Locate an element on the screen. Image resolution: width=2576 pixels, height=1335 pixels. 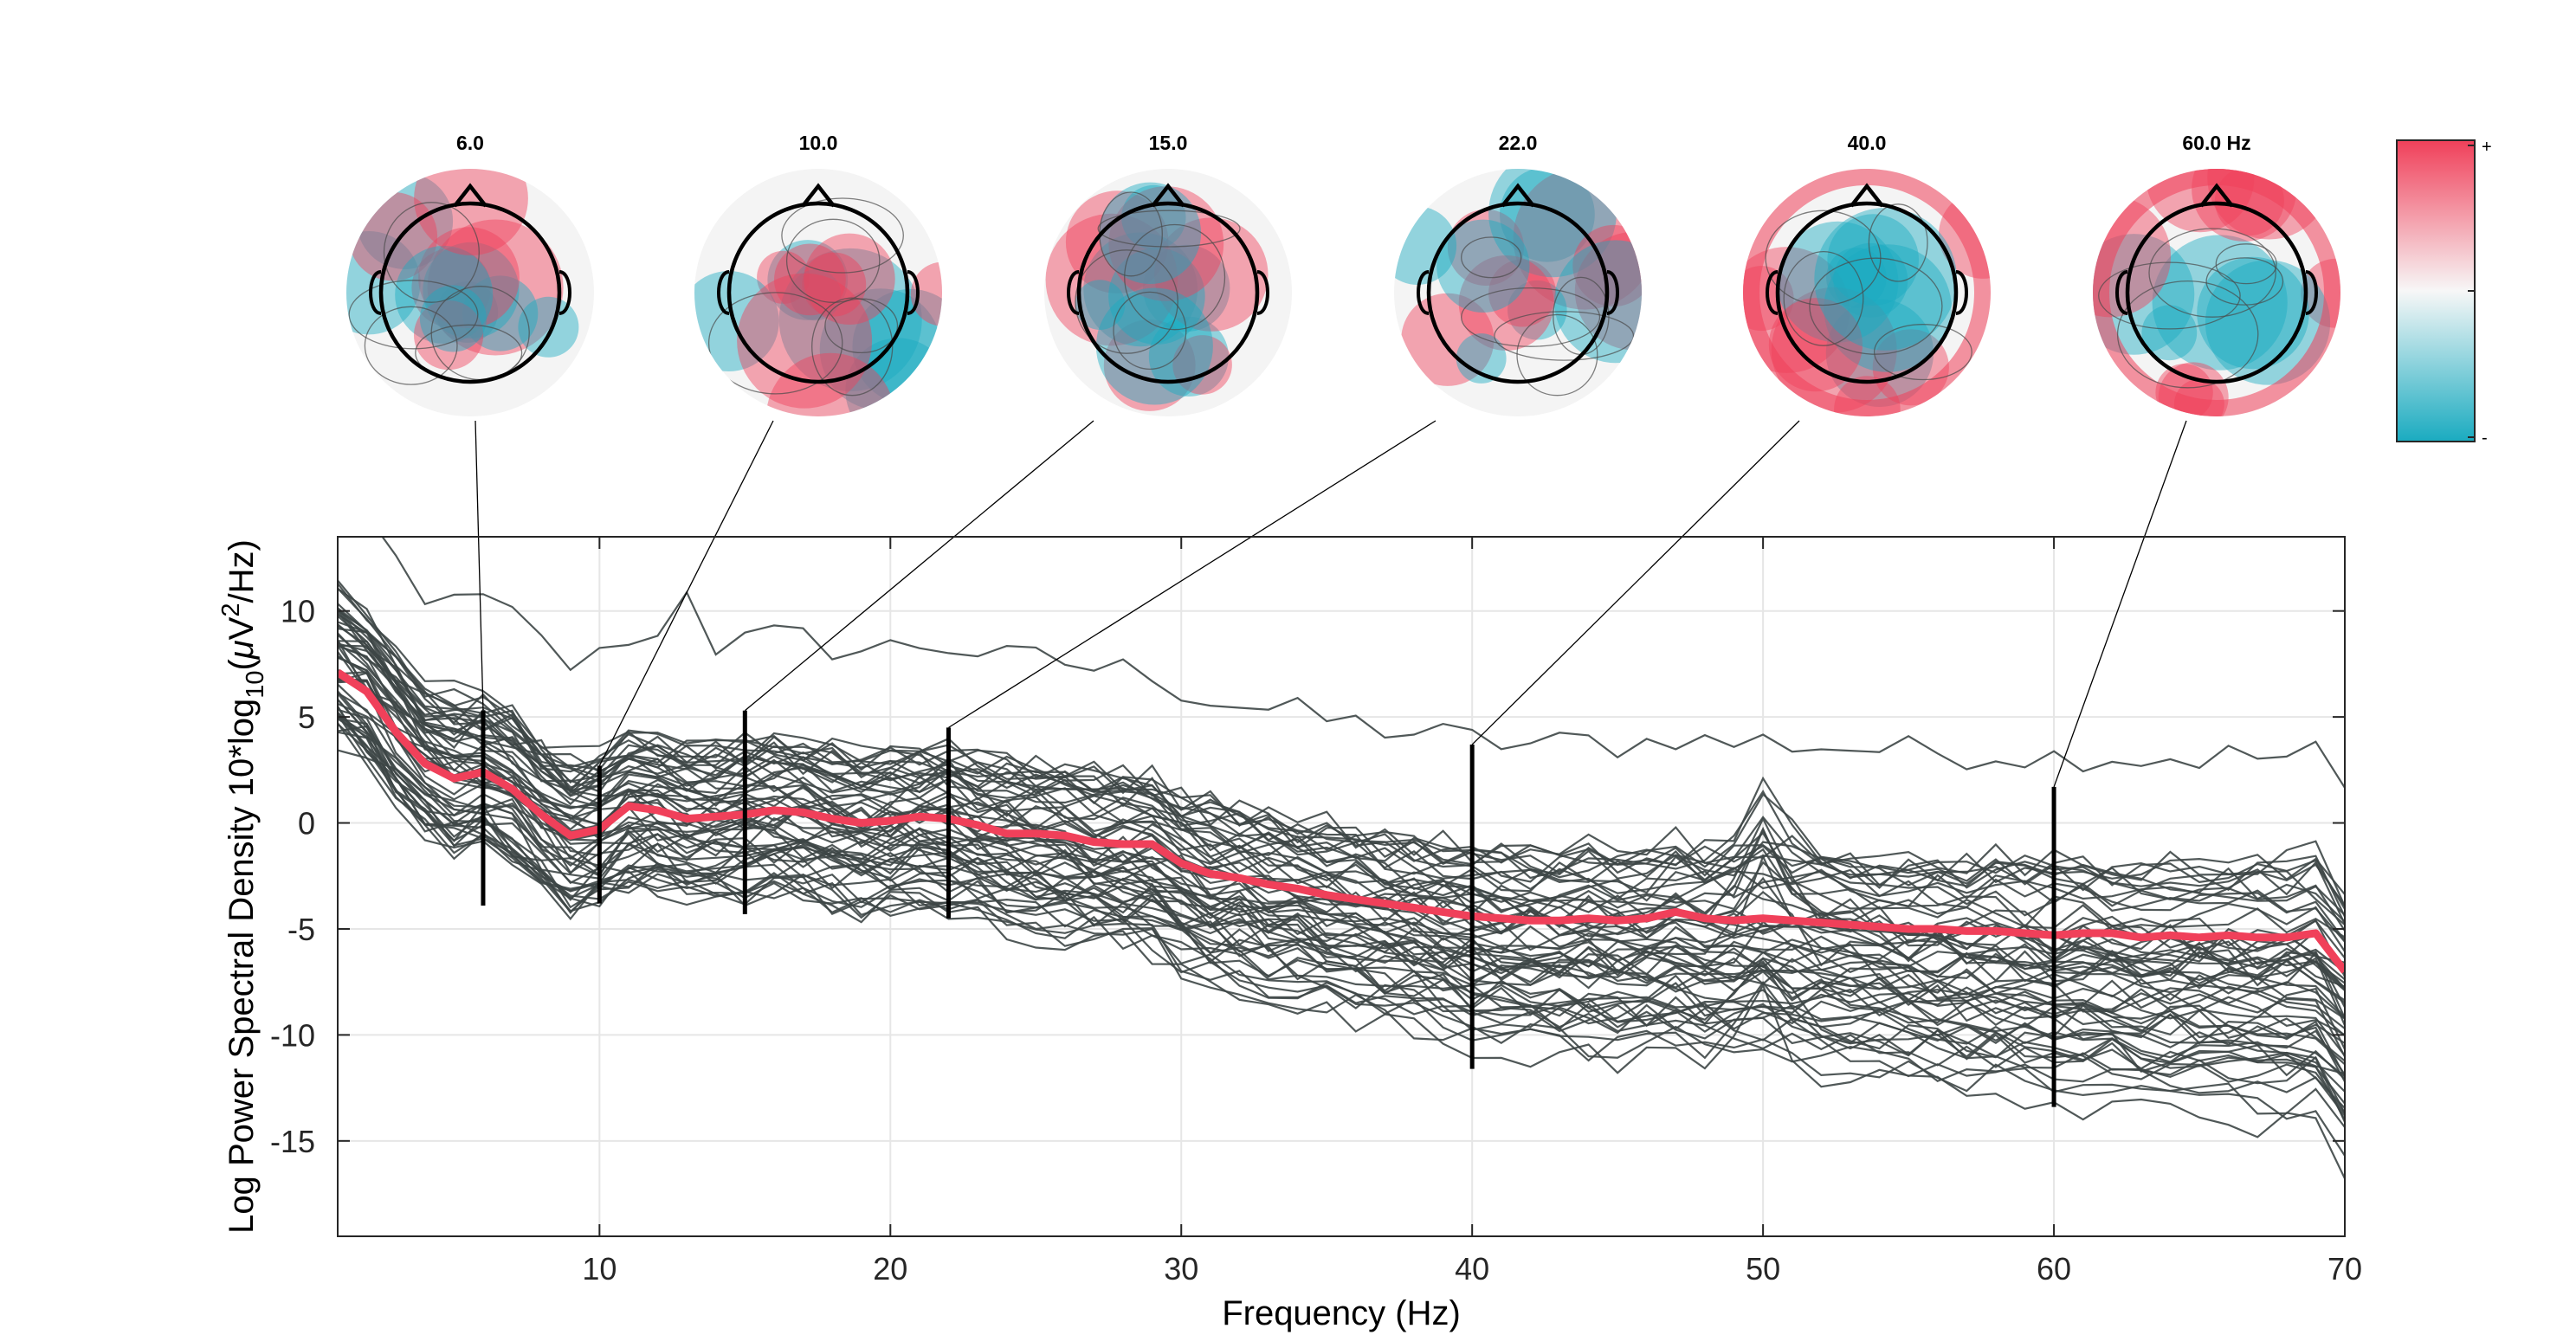
topoplot-title: 22.0 is located at coordinates (1518, 143).